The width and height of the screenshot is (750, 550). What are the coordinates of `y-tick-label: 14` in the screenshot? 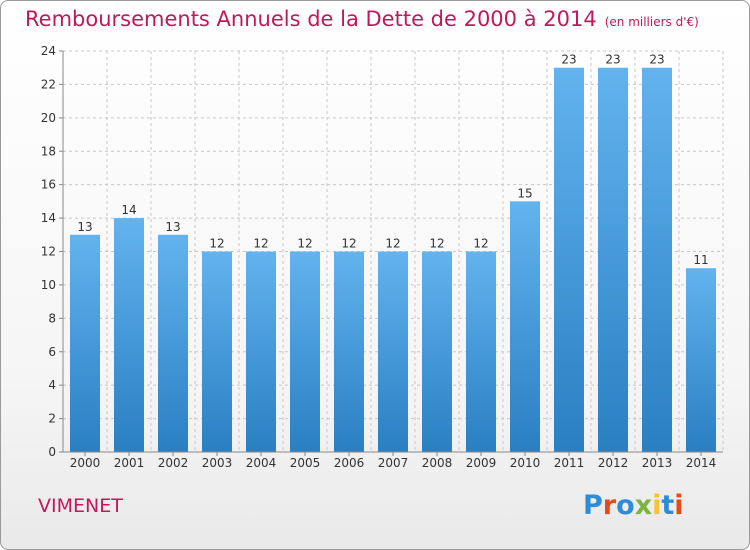 It's located at (48, 218).